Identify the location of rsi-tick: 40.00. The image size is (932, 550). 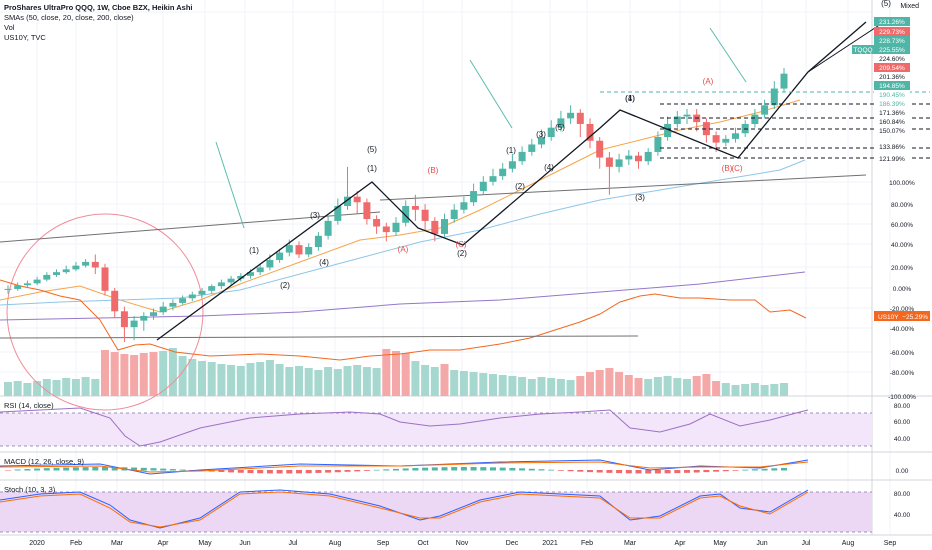
(902, 439).